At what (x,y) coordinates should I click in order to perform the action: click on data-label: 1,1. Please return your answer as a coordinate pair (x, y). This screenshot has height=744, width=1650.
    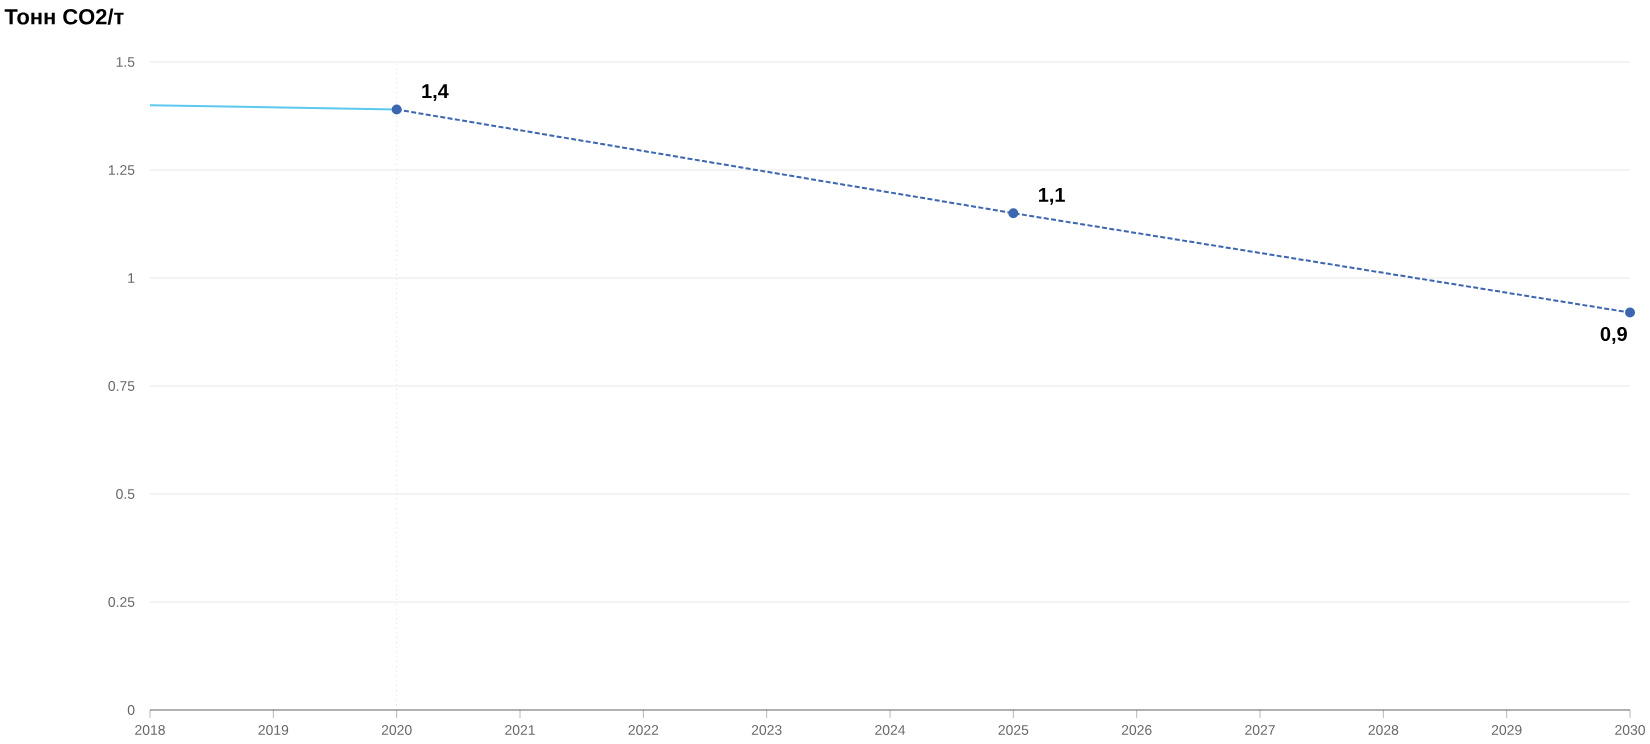
    Looking at the image, I should click on (1052, 196).